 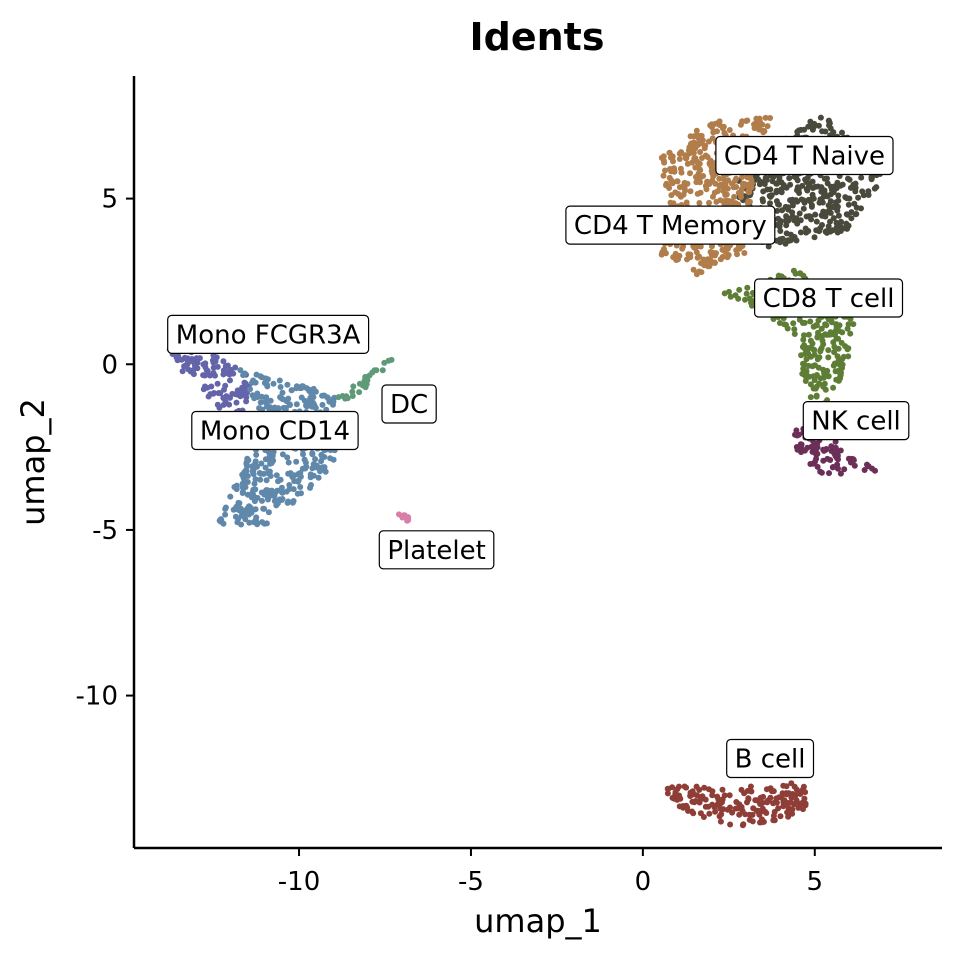 What do you see at coordinates (105, 531) in the screenshot?
I see `y-tick-label: -5` at bounding box center [105, 531].